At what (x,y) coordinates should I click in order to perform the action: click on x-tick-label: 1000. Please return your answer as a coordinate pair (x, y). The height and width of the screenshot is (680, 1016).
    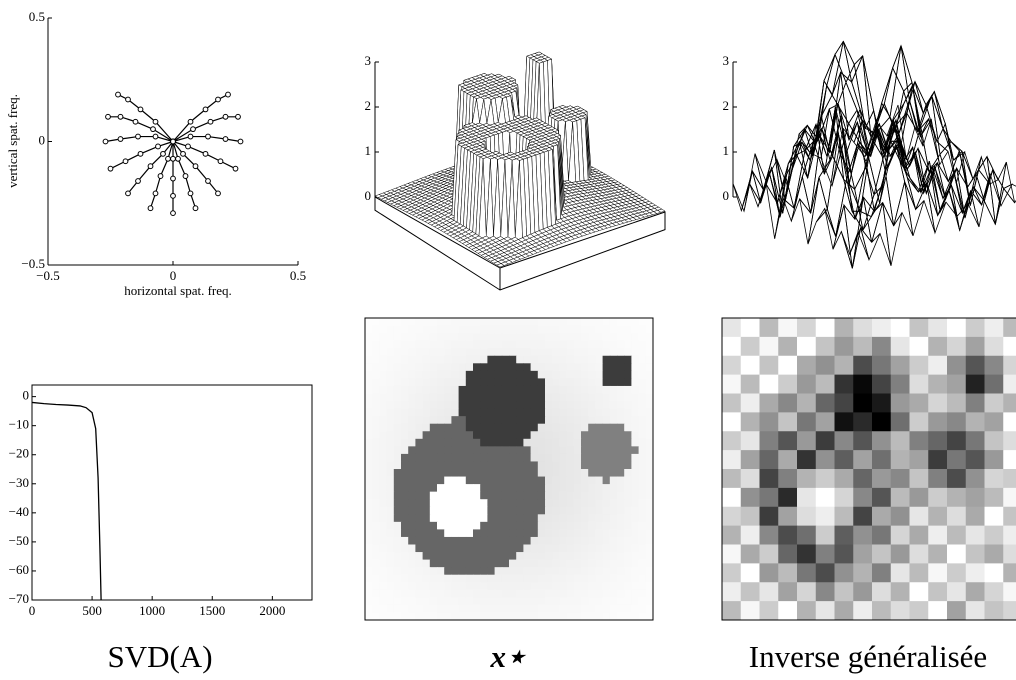
    Looking at the image, I should click on (152, 610).